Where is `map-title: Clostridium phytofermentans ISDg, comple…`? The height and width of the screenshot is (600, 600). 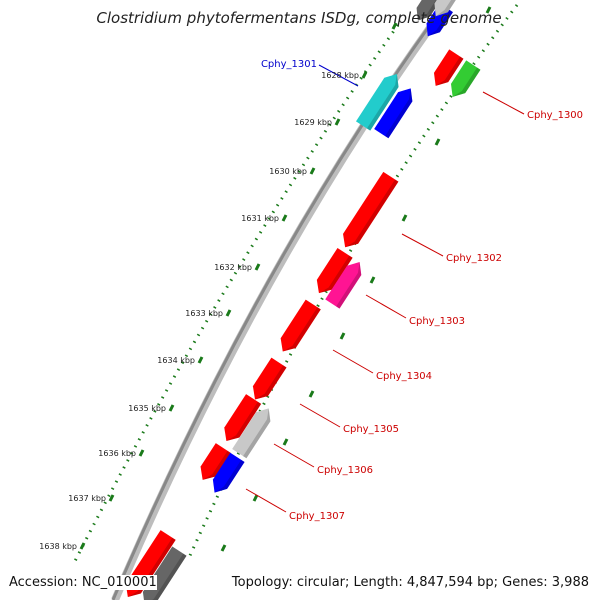 map-title: Clostridium phytofermentans ISDg, comple… is located at coordinates (298, 18).